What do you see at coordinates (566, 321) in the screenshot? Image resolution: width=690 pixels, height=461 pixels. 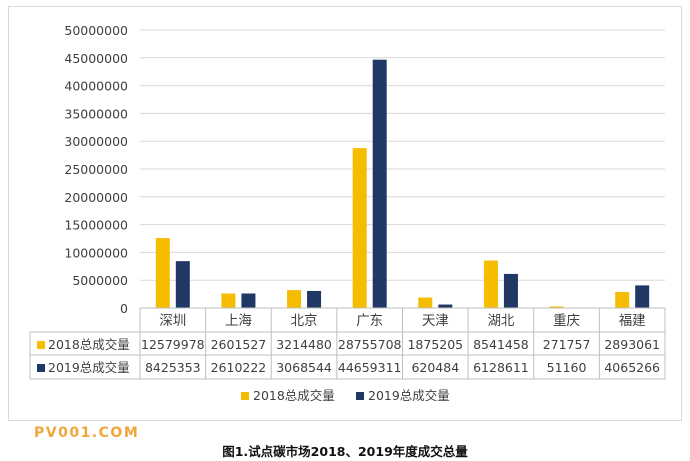 I see `category-label: 重庆` at bounding box center [566, 321].